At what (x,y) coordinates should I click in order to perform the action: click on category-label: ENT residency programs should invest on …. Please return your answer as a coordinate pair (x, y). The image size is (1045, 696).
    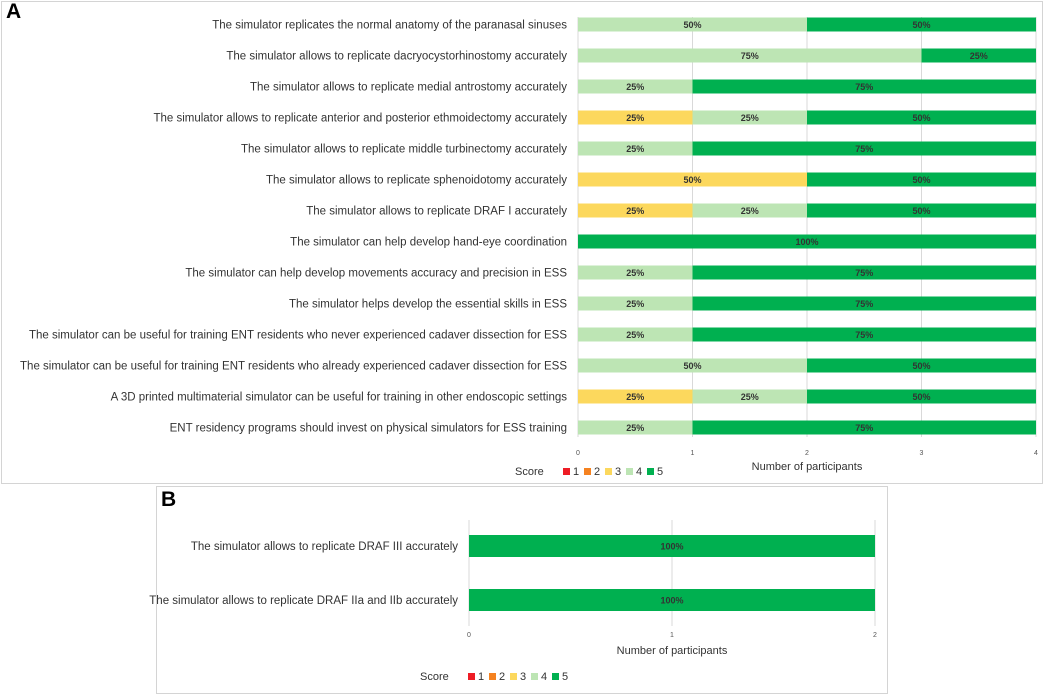
    Looking at the image, I should click on (368, 429).